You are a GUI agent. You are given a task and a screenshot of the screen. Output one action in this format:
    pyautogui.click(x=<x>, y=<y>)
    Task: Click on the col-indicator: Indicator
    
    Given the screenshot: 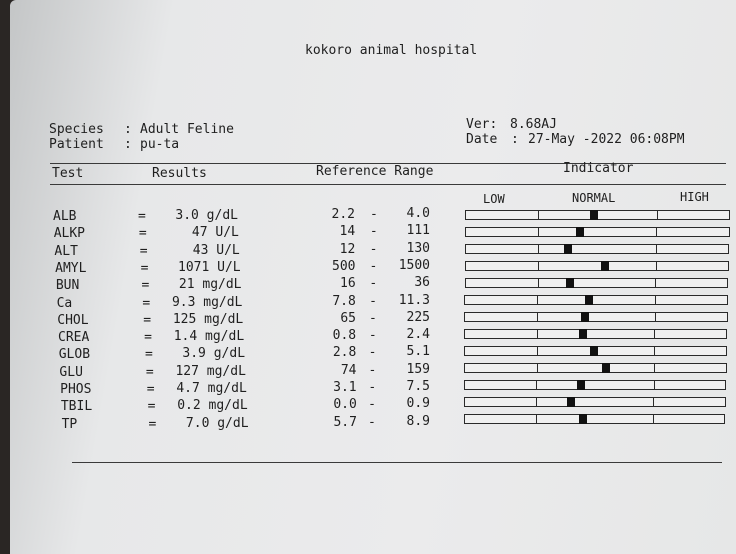 What is the action you would take?
    pyautogui.click(x=598, y=168)
    